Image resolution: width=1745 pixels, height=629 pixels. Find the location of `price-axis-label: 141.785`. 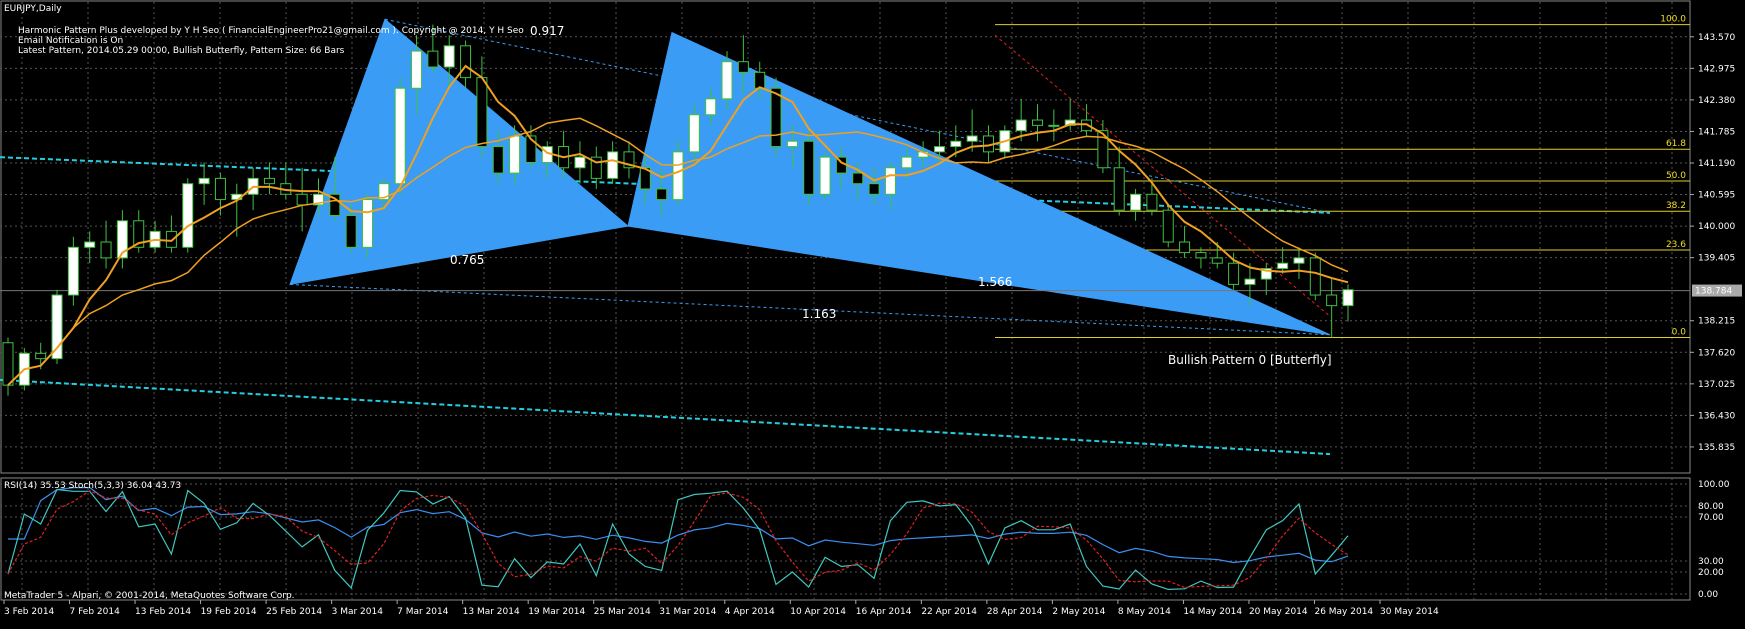

price-axis-label: 141.785 is located at coordinates (1716, 132).